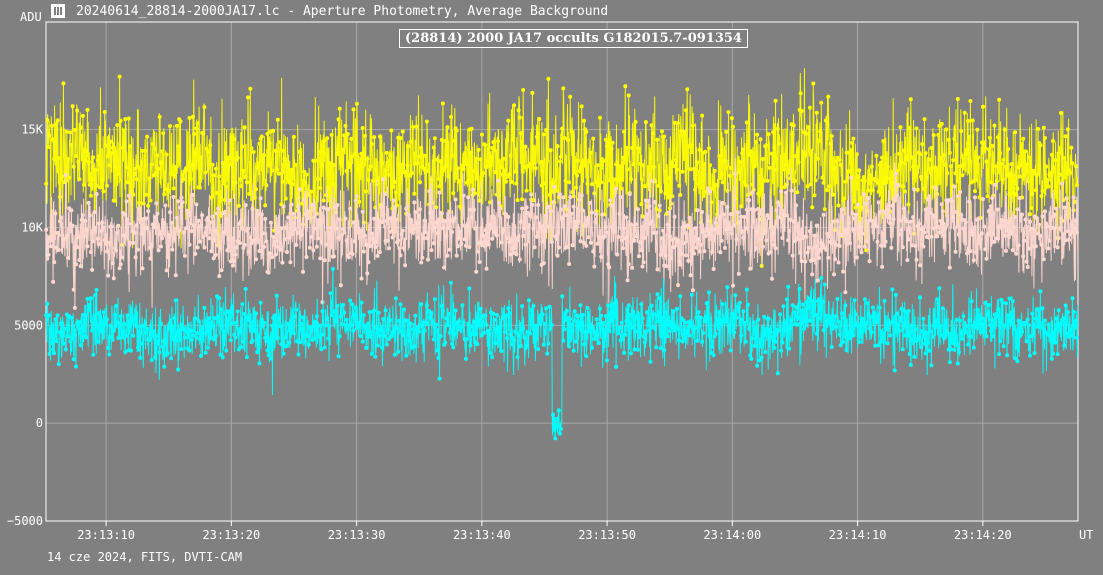 Image resolution: width=1103 pixels, height=575 pixels. Describe the element at coordinates (607, 535) in the screenshot. I see `x-tick-label: 23:13:50` at that location.